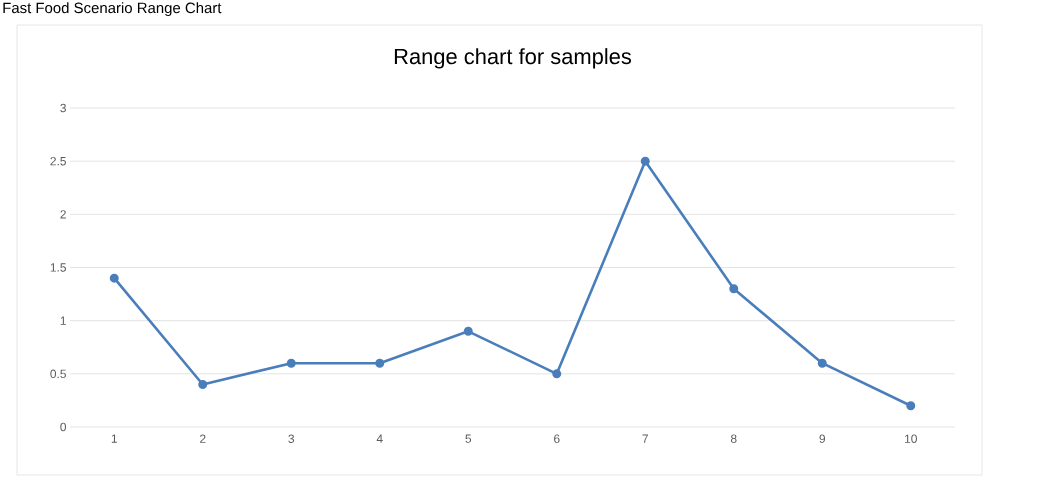 This screenshot has height=482, width=1040. Describe the element at coordinates (58, 374) in the screenshot. I see `y-tick-label: 0.5` at that location.